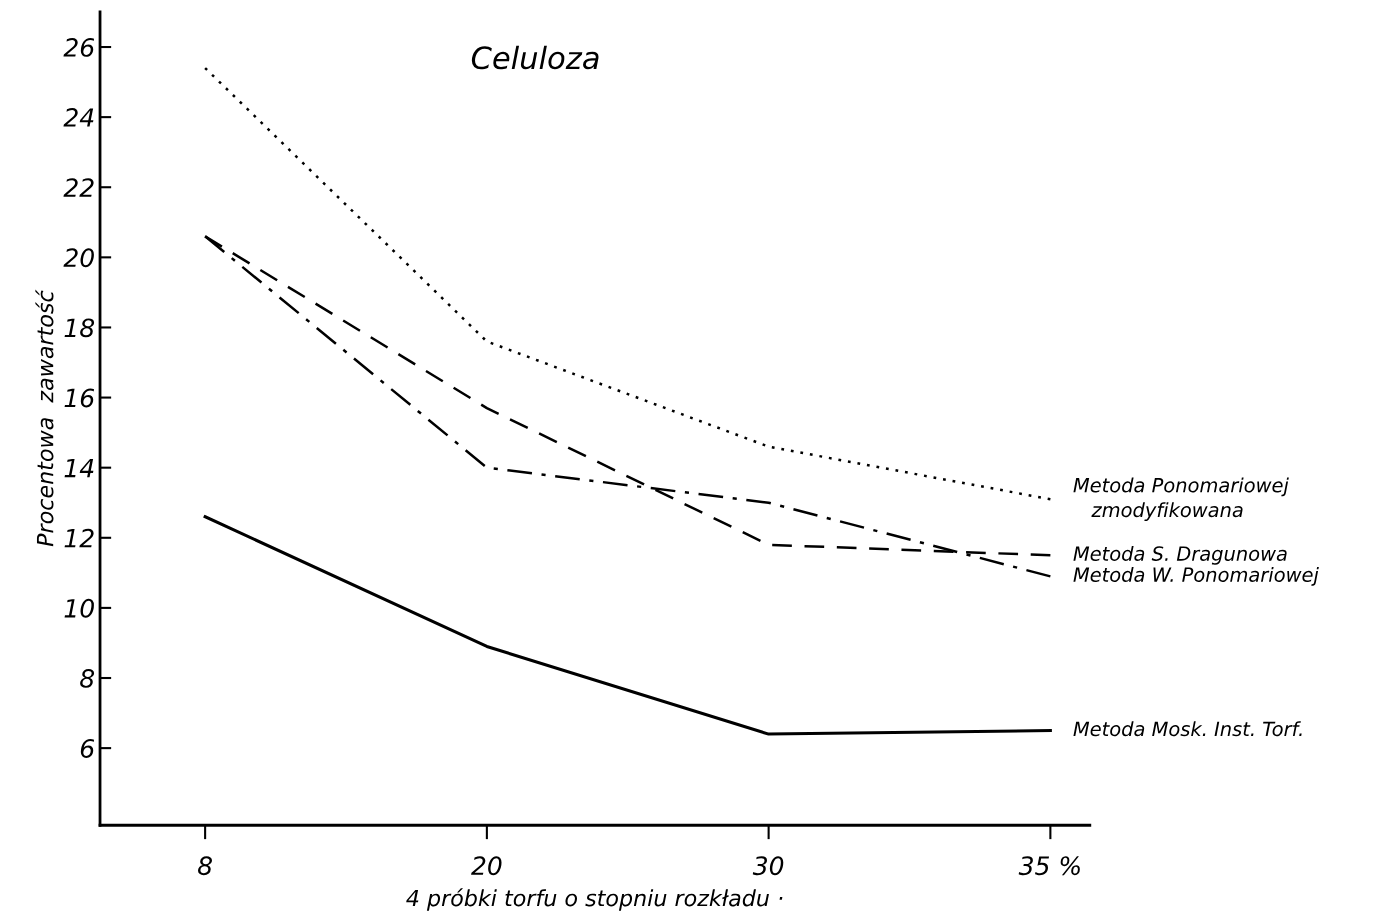 The image size is (1399, 920). What do you see at coordinates (768, 866) in the screenshot?
I see `x-tick-label: 30` at bounding box center [768, 866].